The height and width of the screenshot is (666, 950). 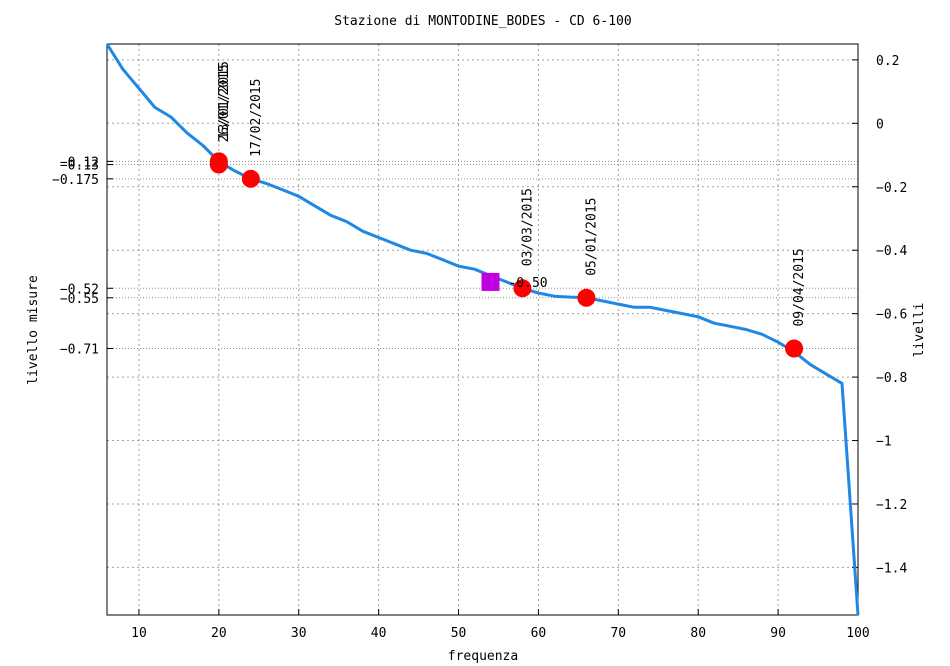 What do you see at coordinates (79, 289) in the screenshot?
I see `y-left-tick-label: −0.52` at bounding box center [79, 289].